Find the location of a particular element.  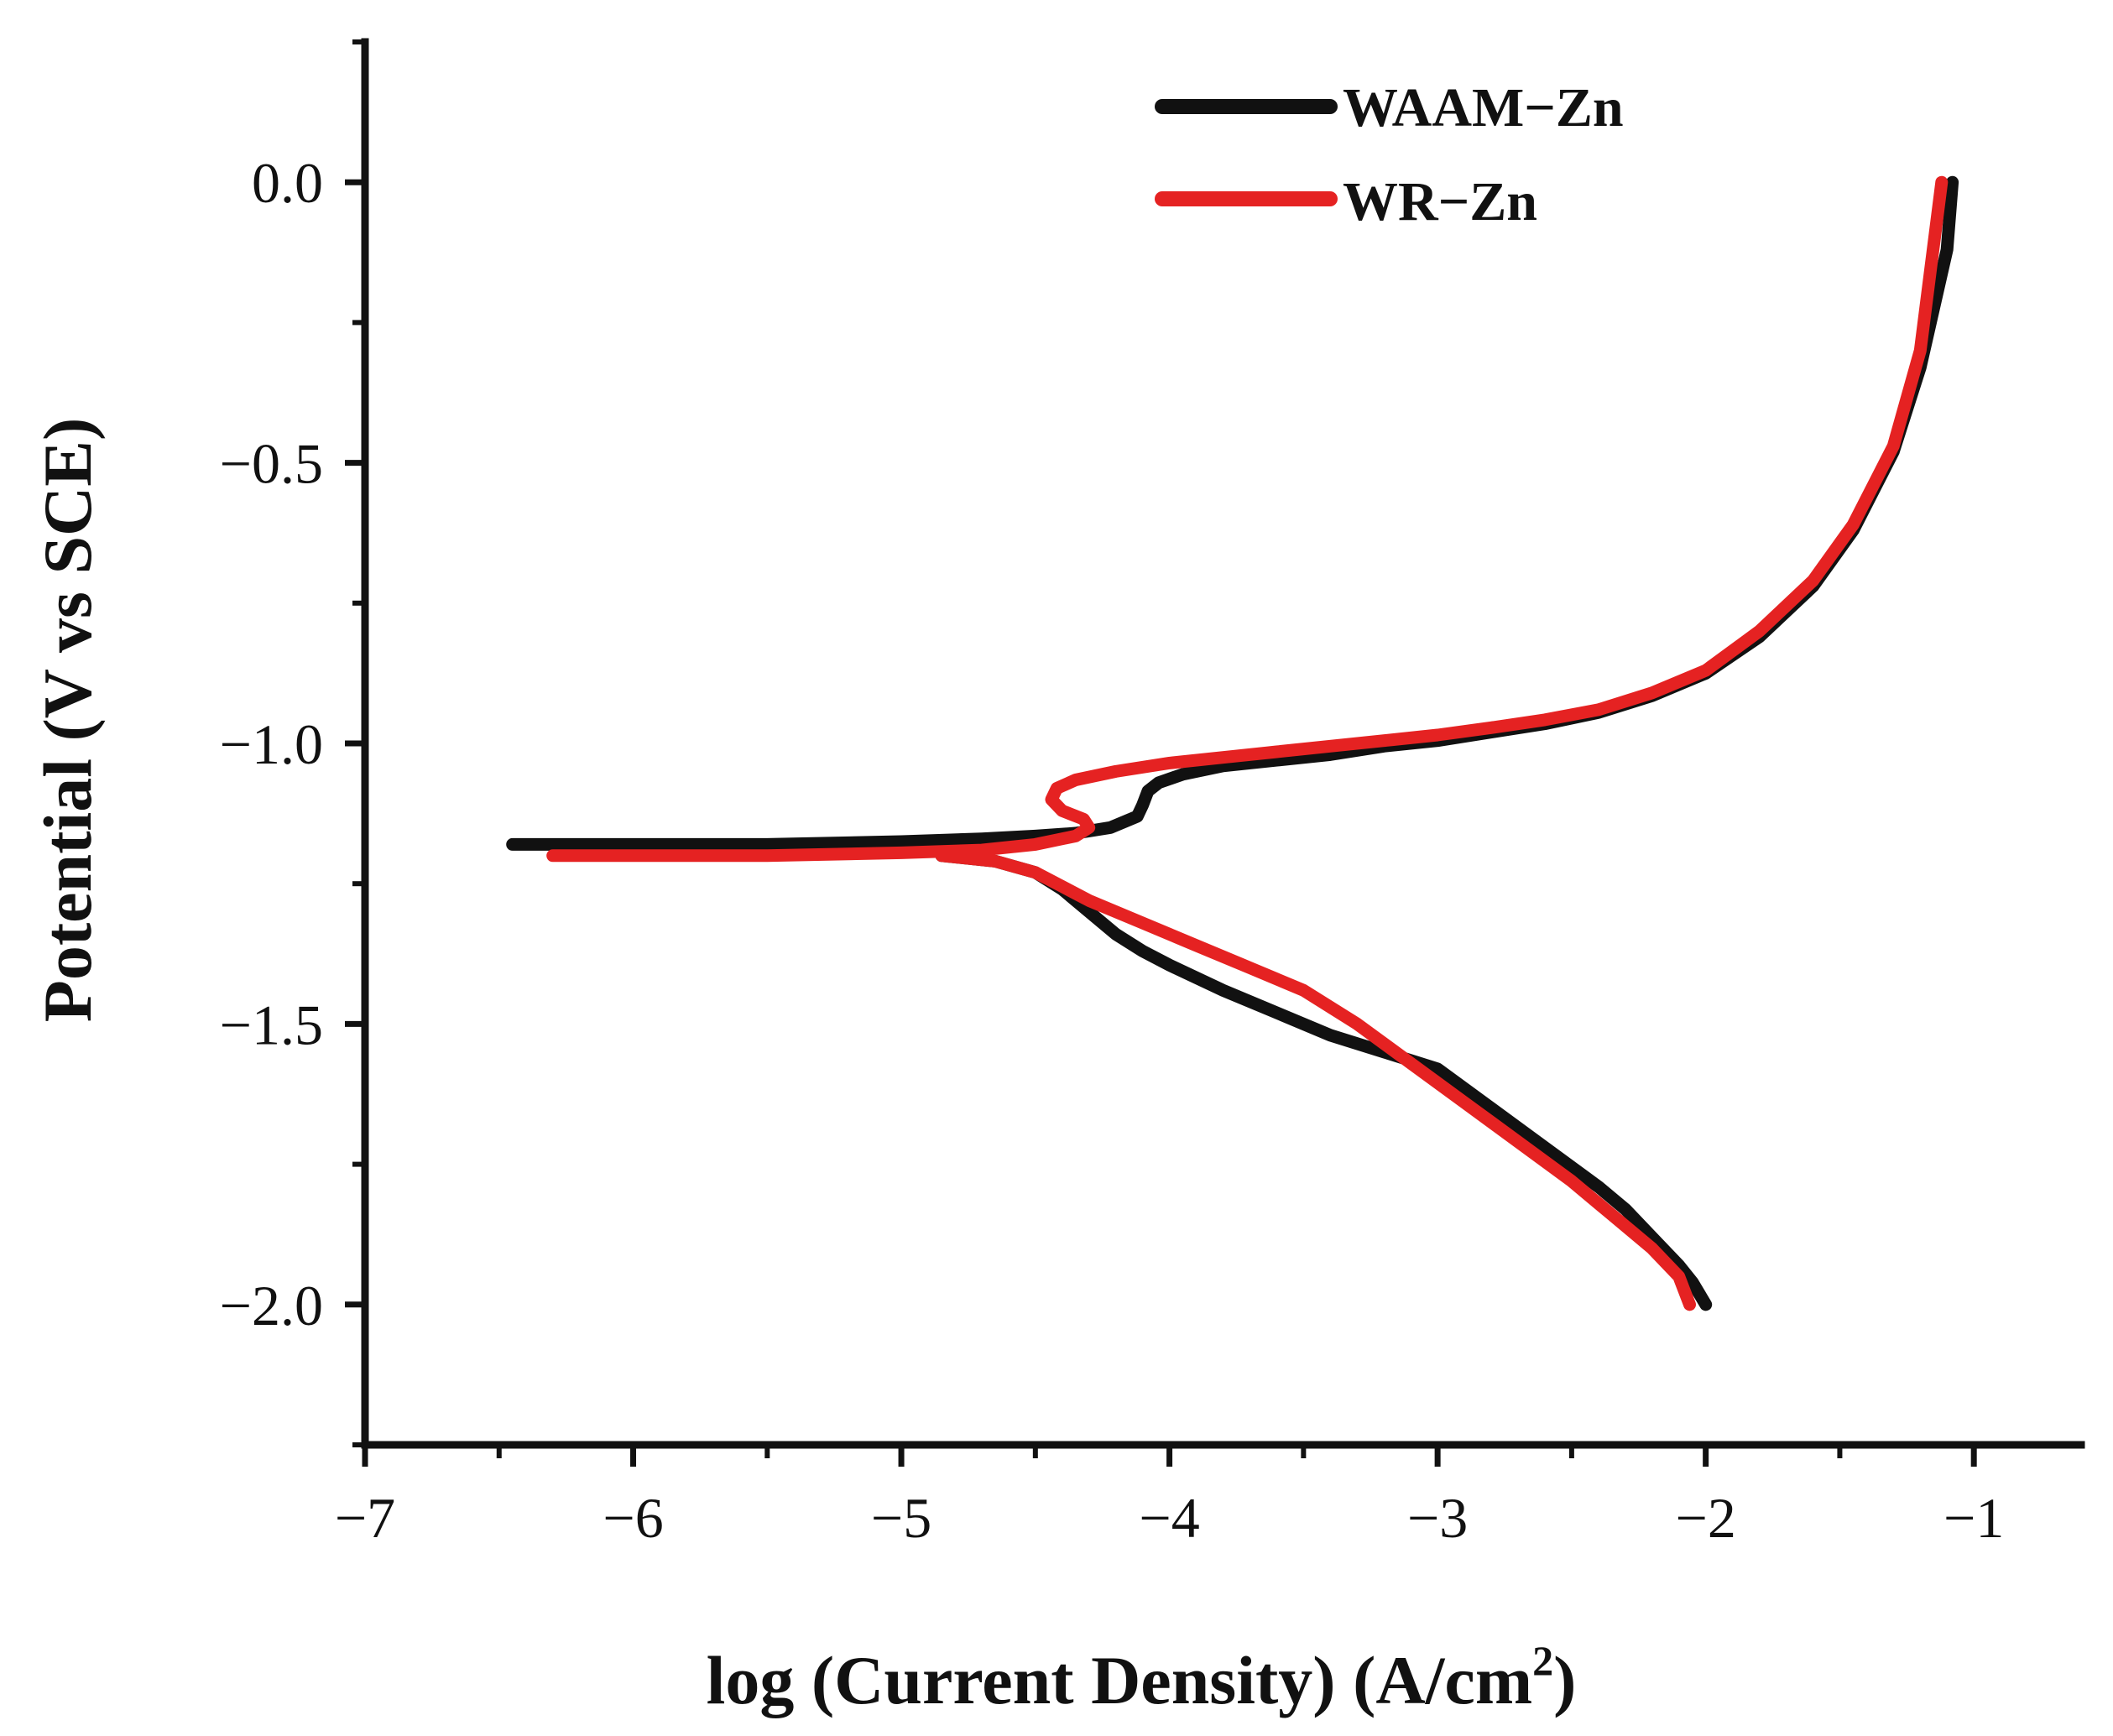

x-axis-title-suffix: ) is located at coordinates (1564, 1680).